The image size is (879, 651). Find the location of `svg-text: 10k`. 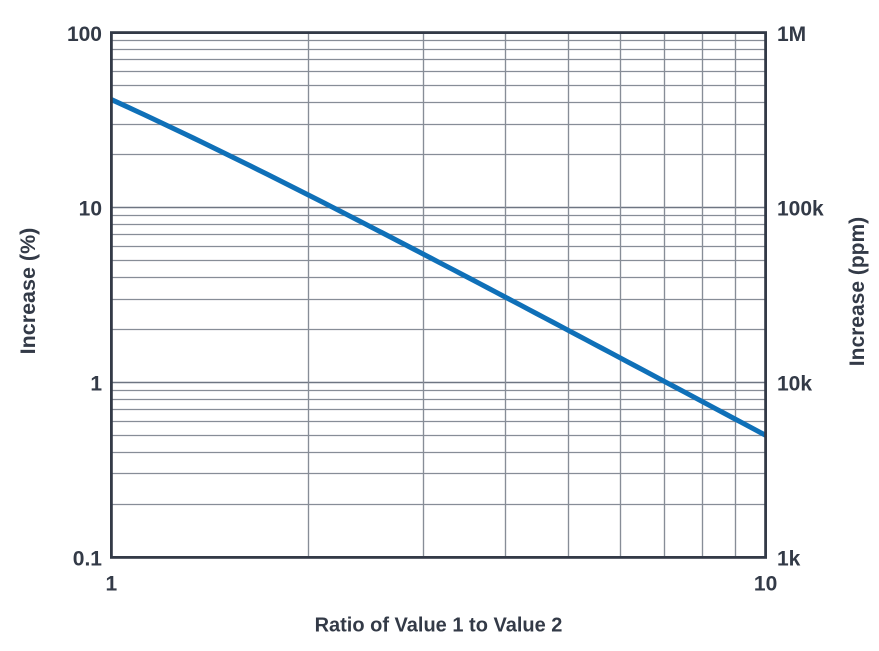

svg-text: 10k is located at coordinates (794, 384).